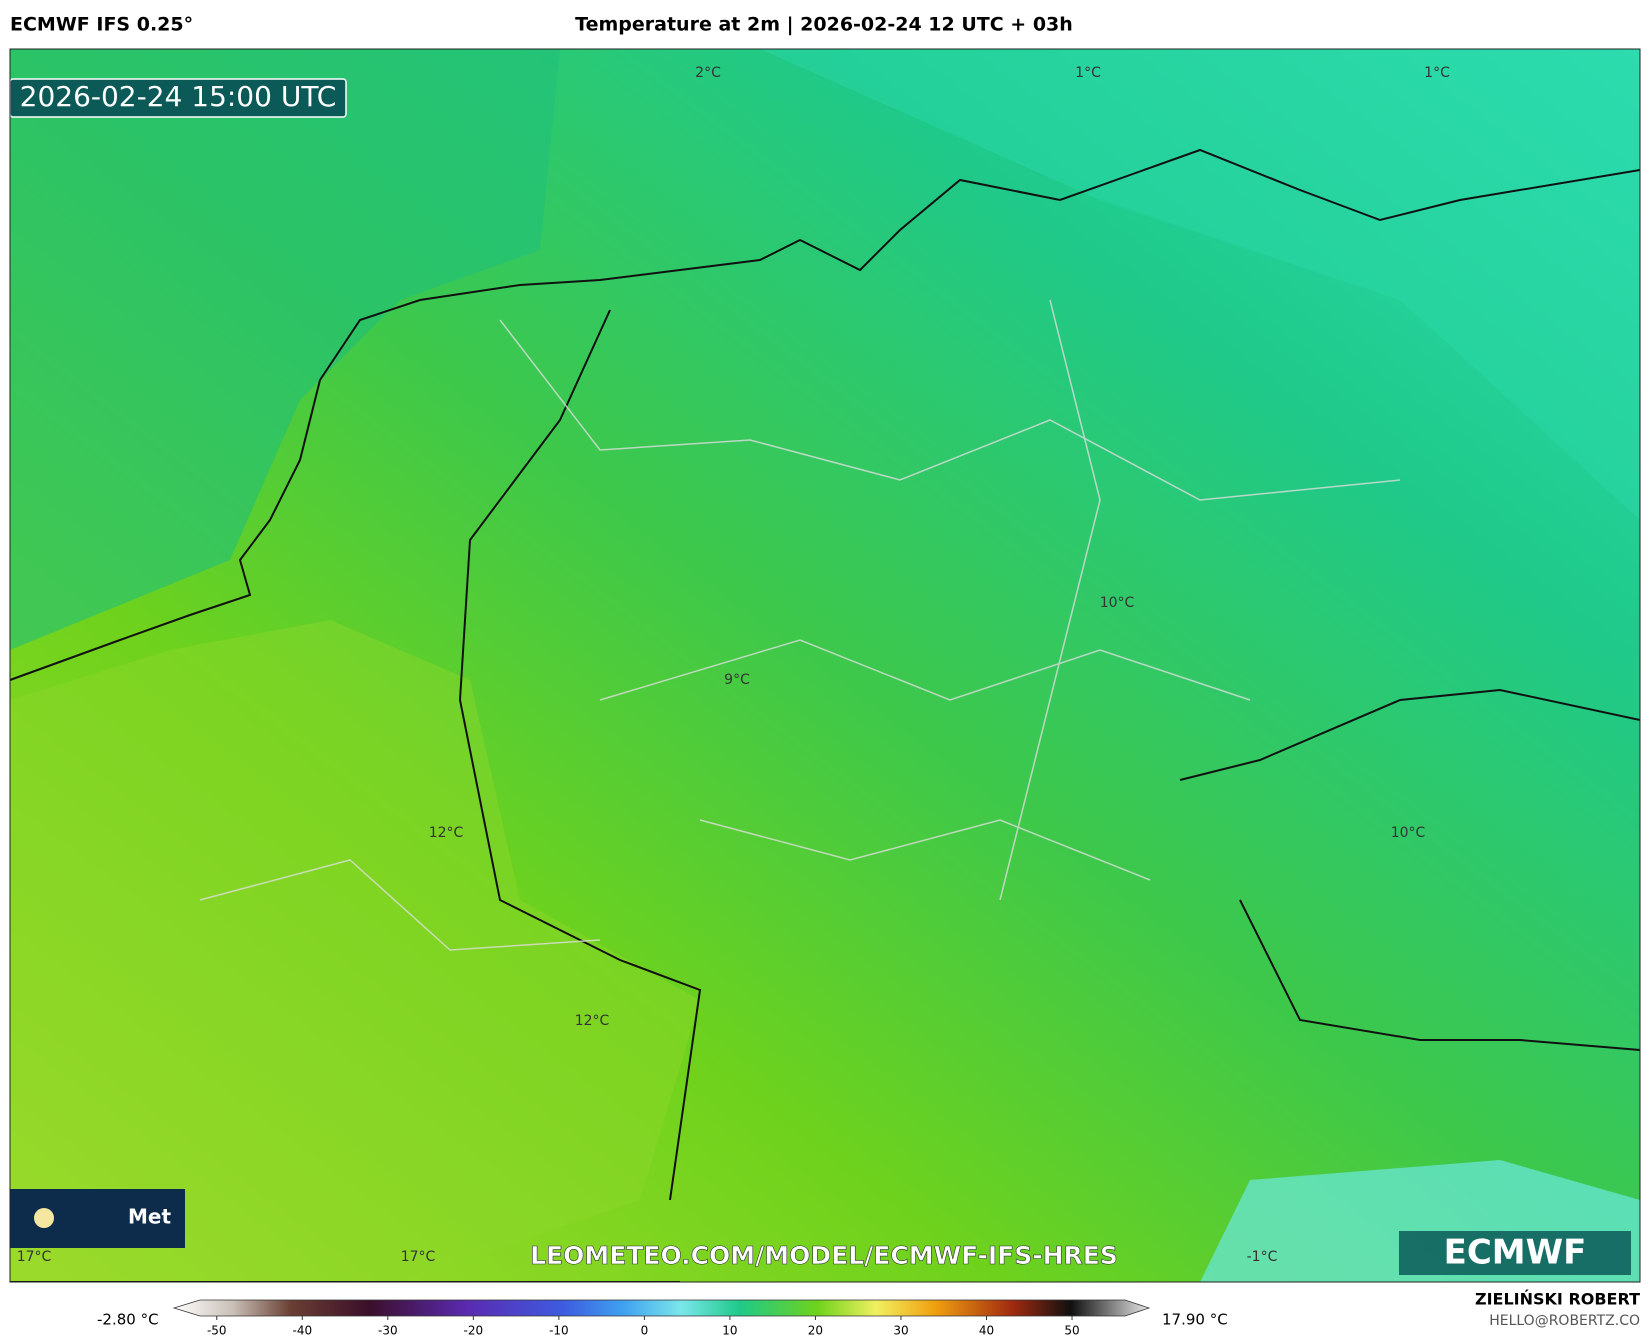 This screenshot has width=1649, height=1342. Describe the element at coordinates (388, 1331) in the screenshot. I see `colorbar-tick-label: -30` at that location.